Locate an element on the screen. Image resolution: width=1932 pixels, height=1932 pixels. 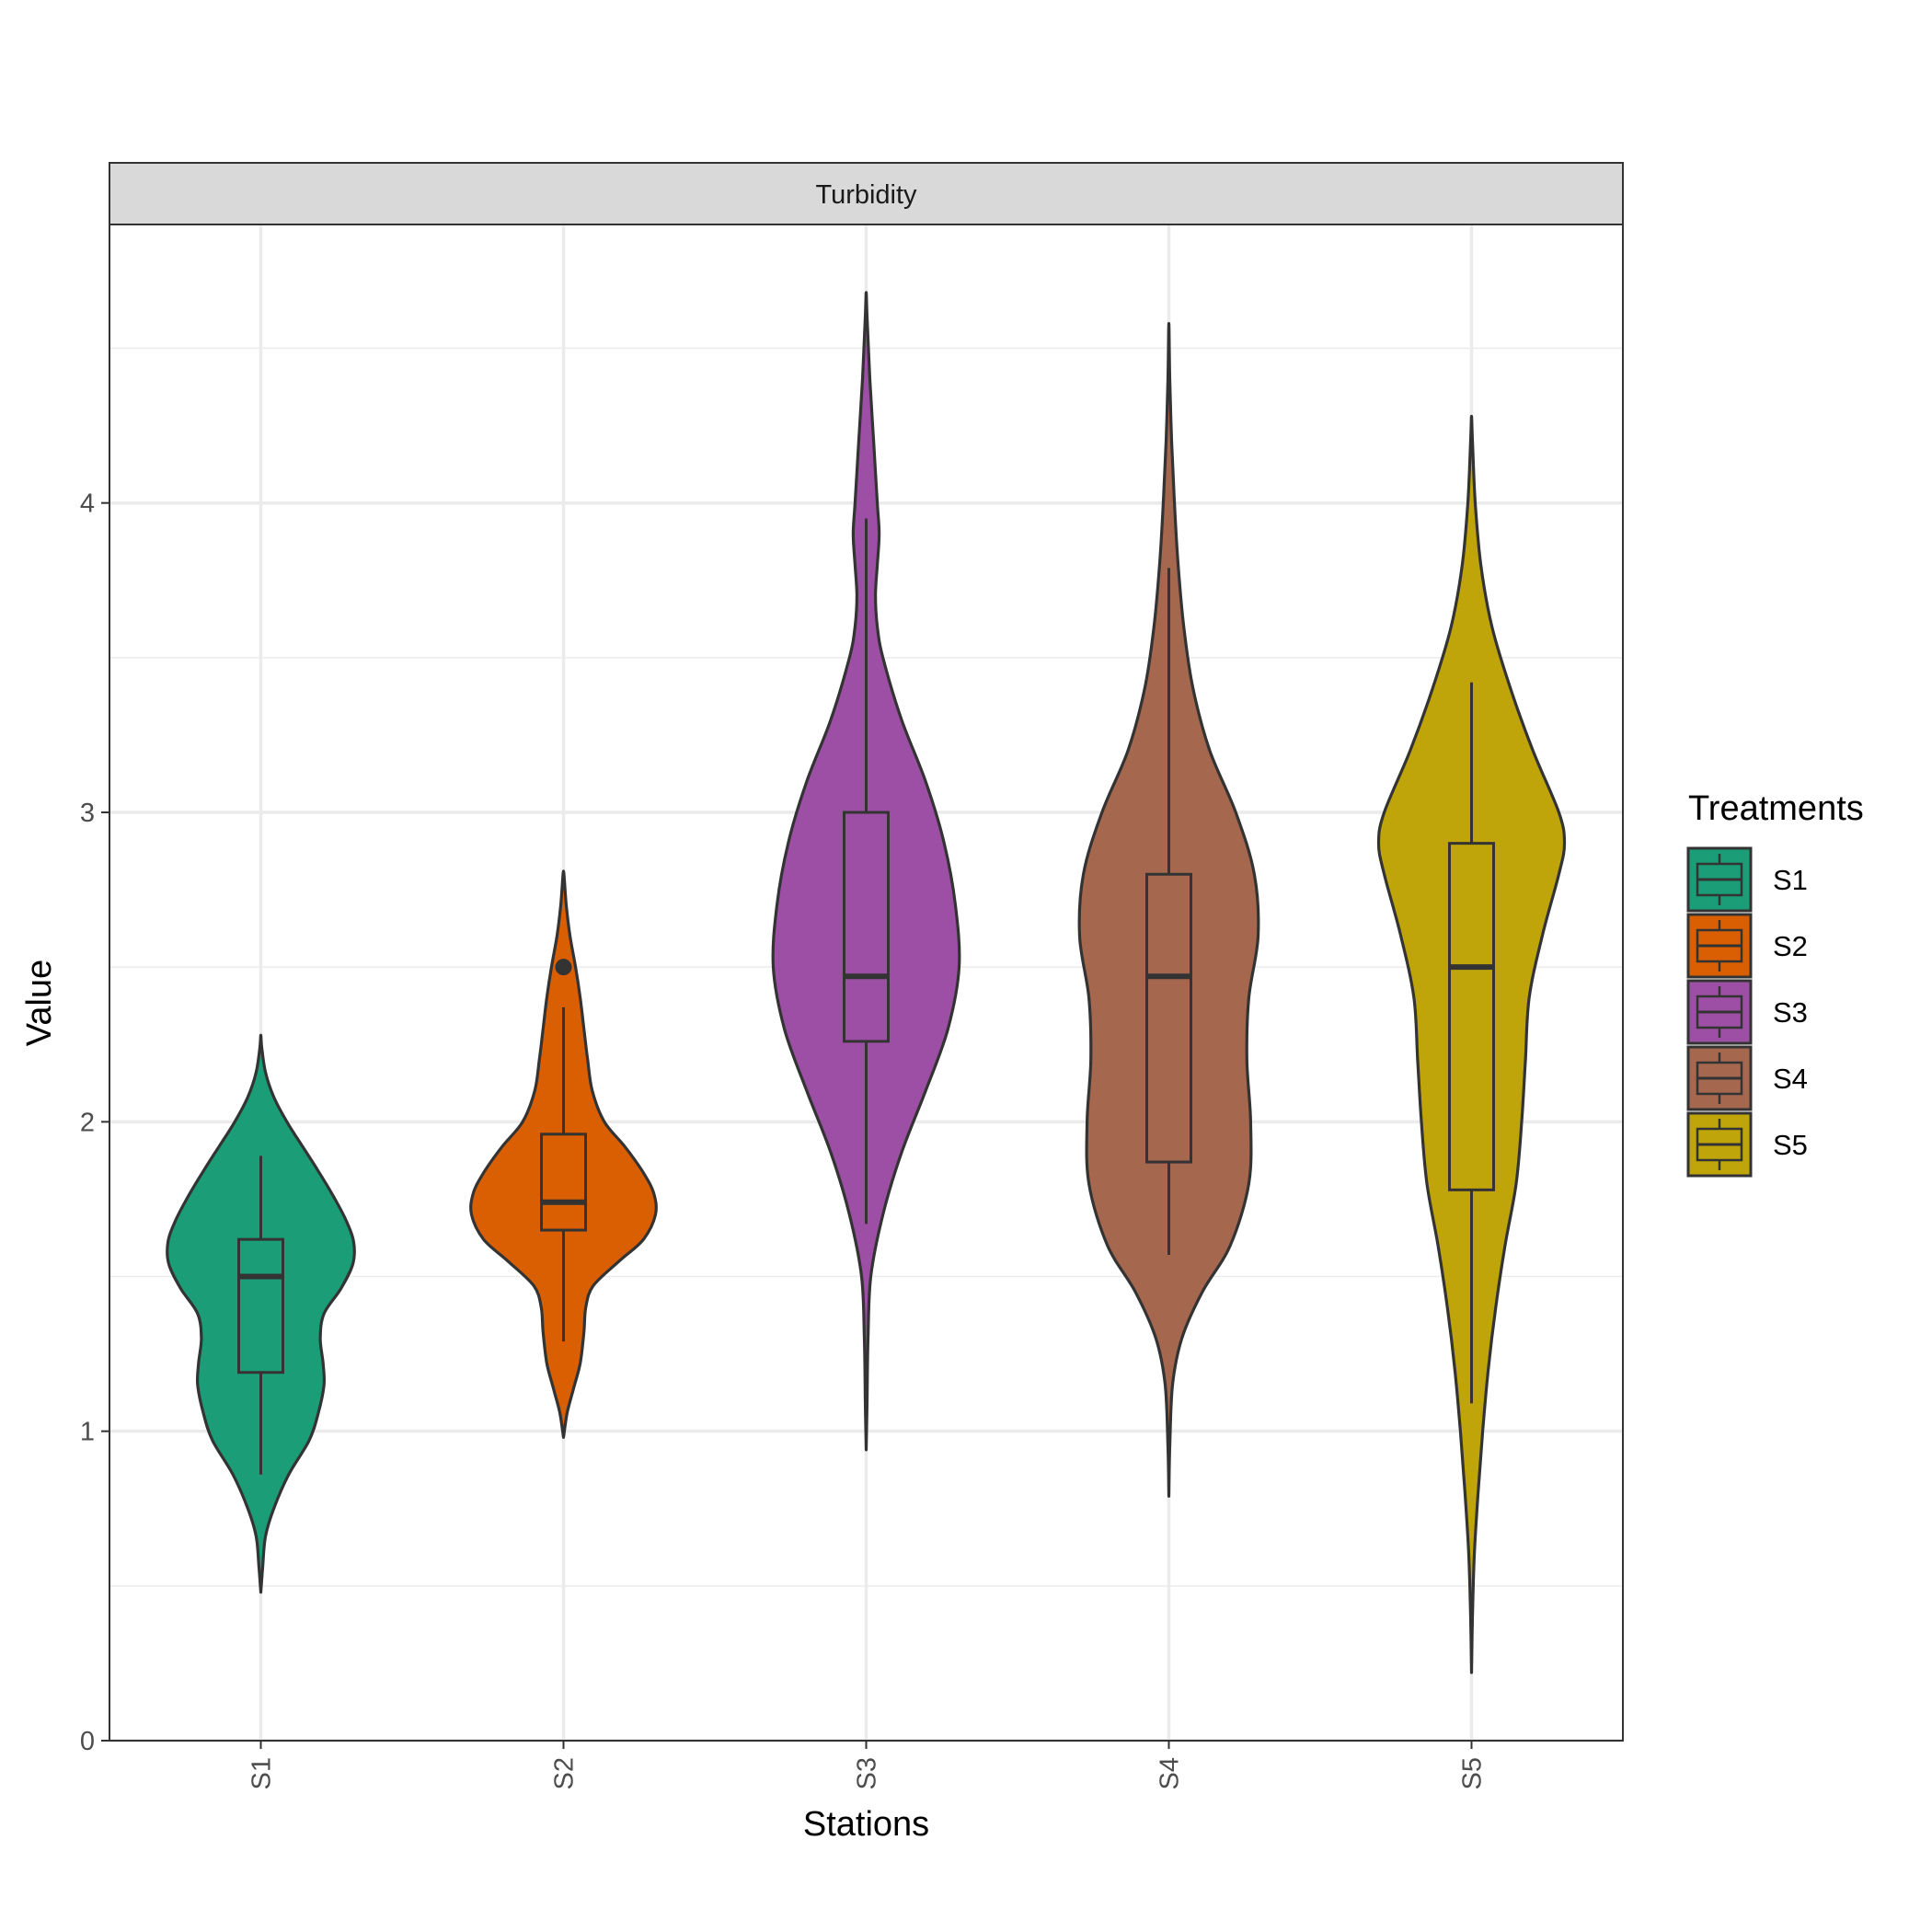
y-tick-label: 2 is located at coordinates (87, 1122).